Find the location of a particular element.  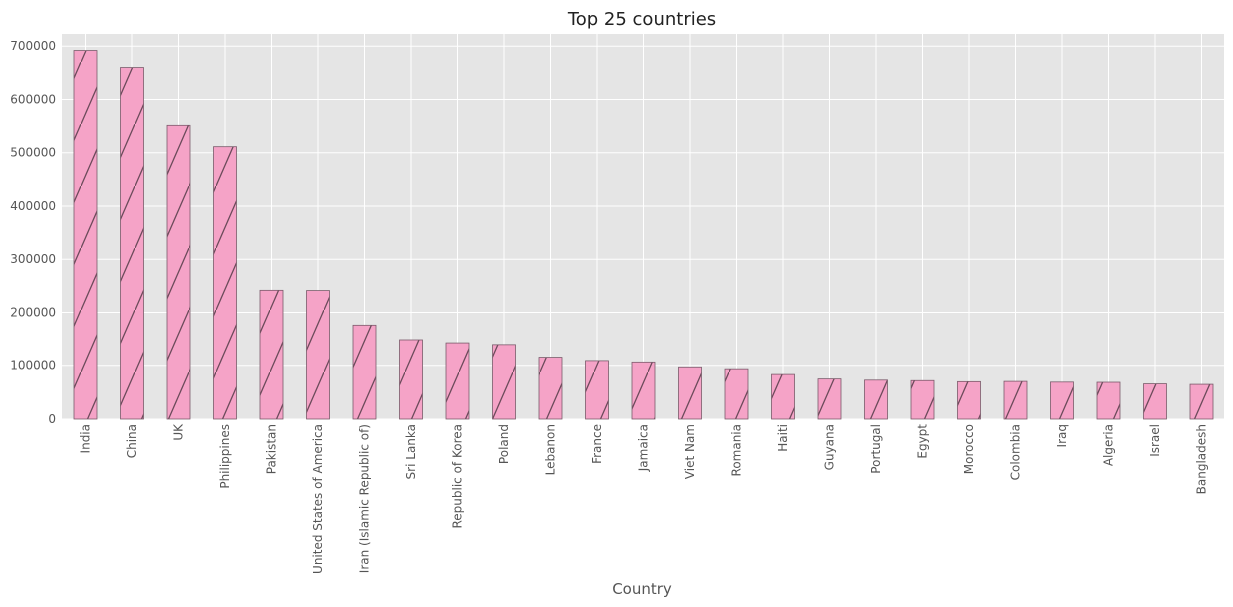

x-tick-label: Jamaica is located at coordinates (644, 448).